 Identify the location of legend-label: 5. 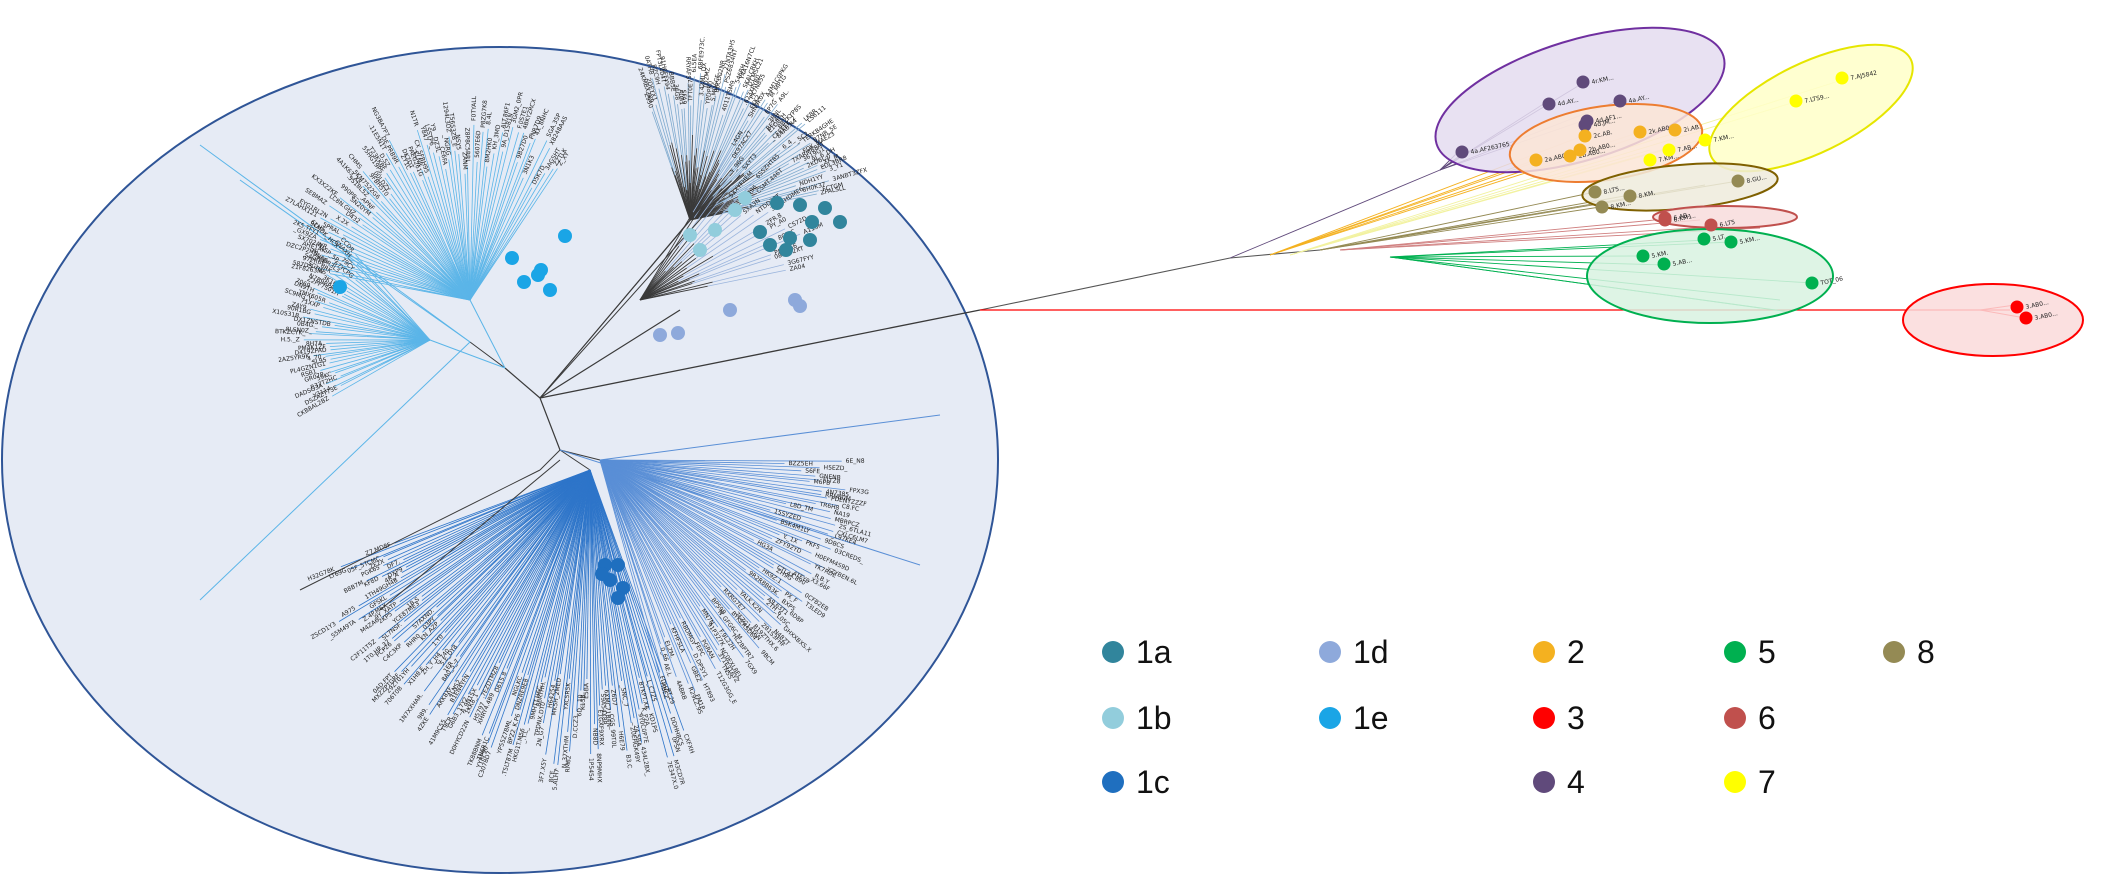
(1767, 652).